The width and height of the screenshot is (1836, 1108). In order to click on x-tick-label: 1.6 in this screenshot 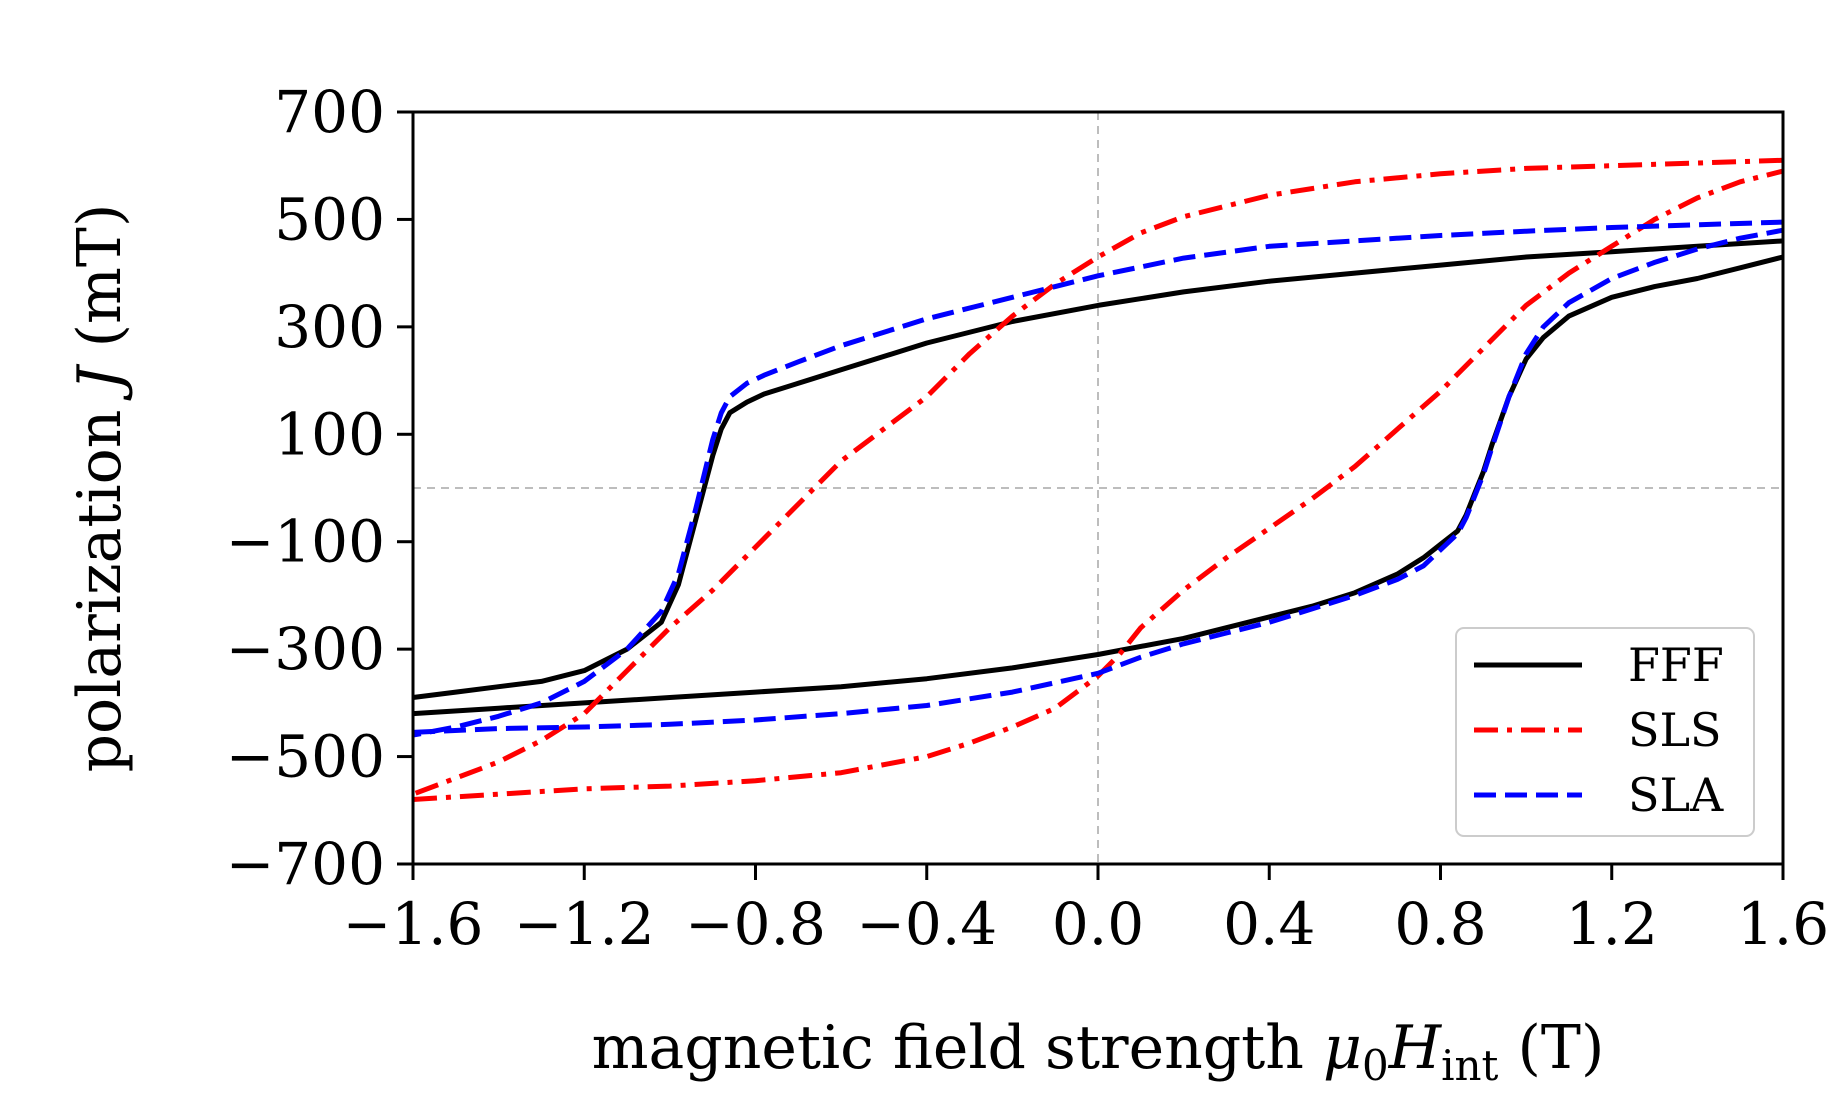, I will do `click(1783, 924)`.